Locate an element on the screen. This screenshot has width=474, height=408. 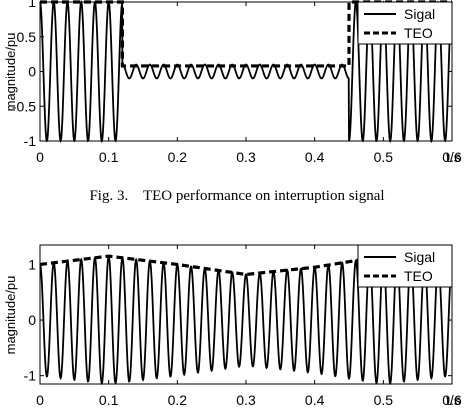
chart-2-legend-box is located at coordinates (405, 266).